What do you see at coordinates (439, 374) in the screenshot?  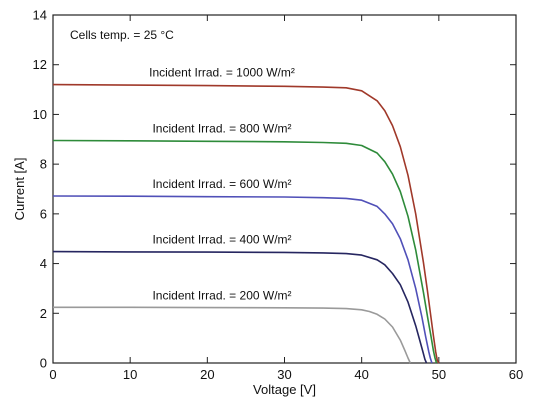 I see `x-tick-label: 50` at bounding box center [439, 374].